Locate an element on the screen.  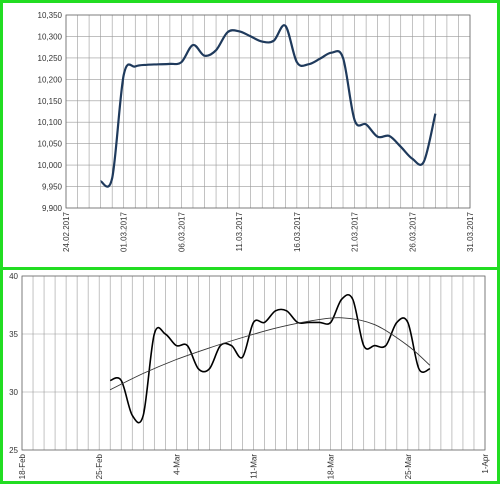
x-tick-label: 31.03.2017 is located at coordinates (470, 231).